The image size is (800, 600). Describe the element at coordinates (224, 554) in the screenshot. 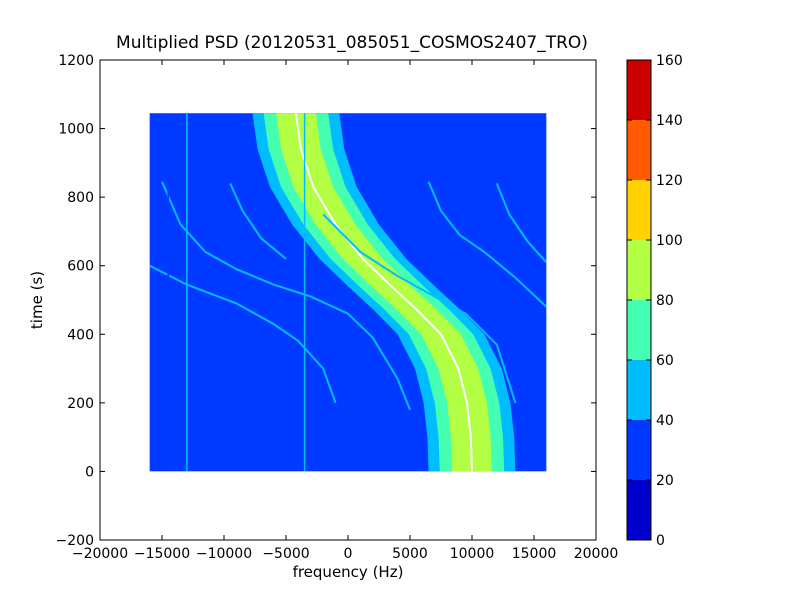

I see `x-tick-label: −10000` at that location.